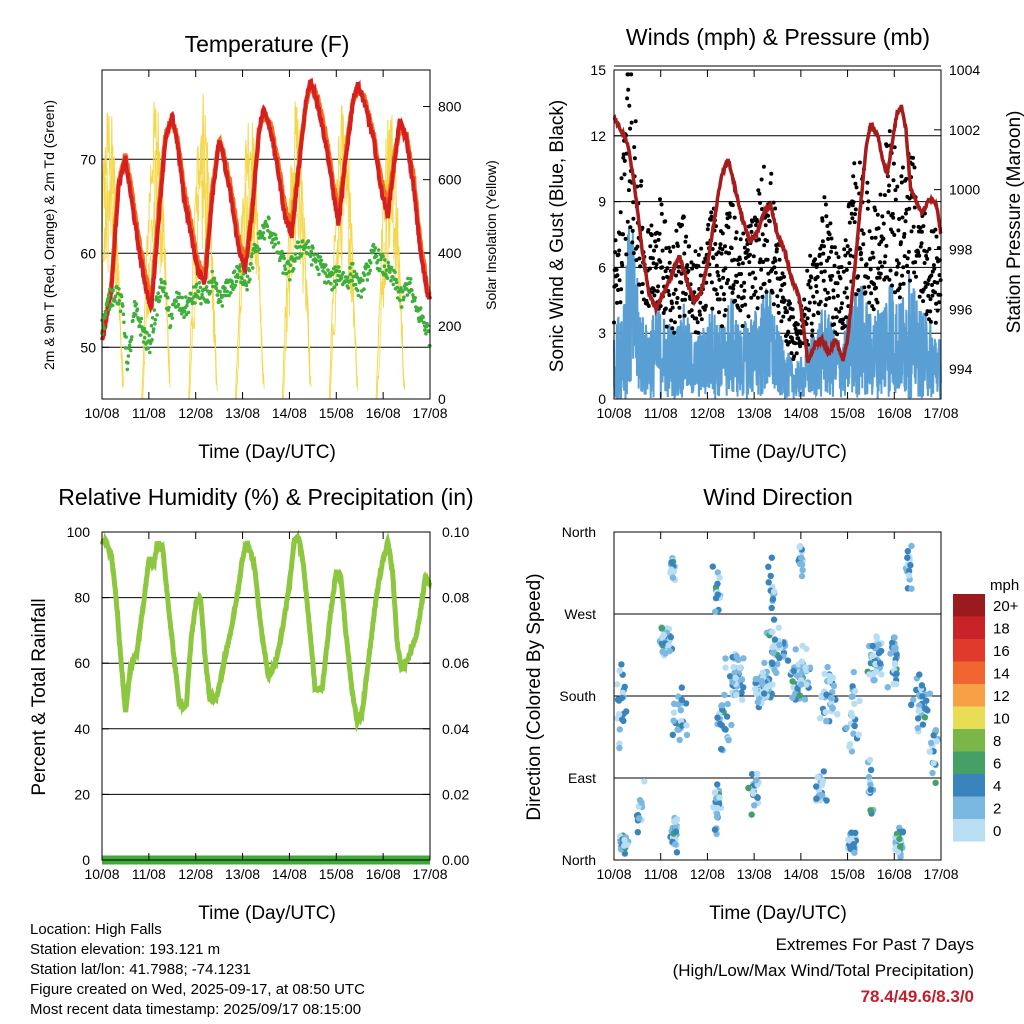 This screenshot has width=1024, height=1024. Describe the element at coordinates (997, 764) in the screenshot. I see `legend-label: 6` at that location.